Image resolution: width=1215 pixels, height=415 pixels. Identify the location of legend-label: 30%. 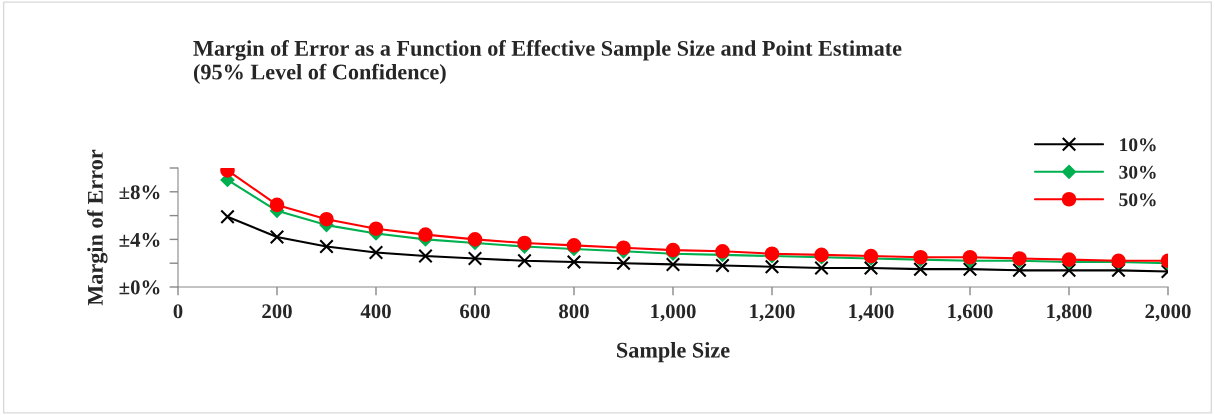
(1137, 172).